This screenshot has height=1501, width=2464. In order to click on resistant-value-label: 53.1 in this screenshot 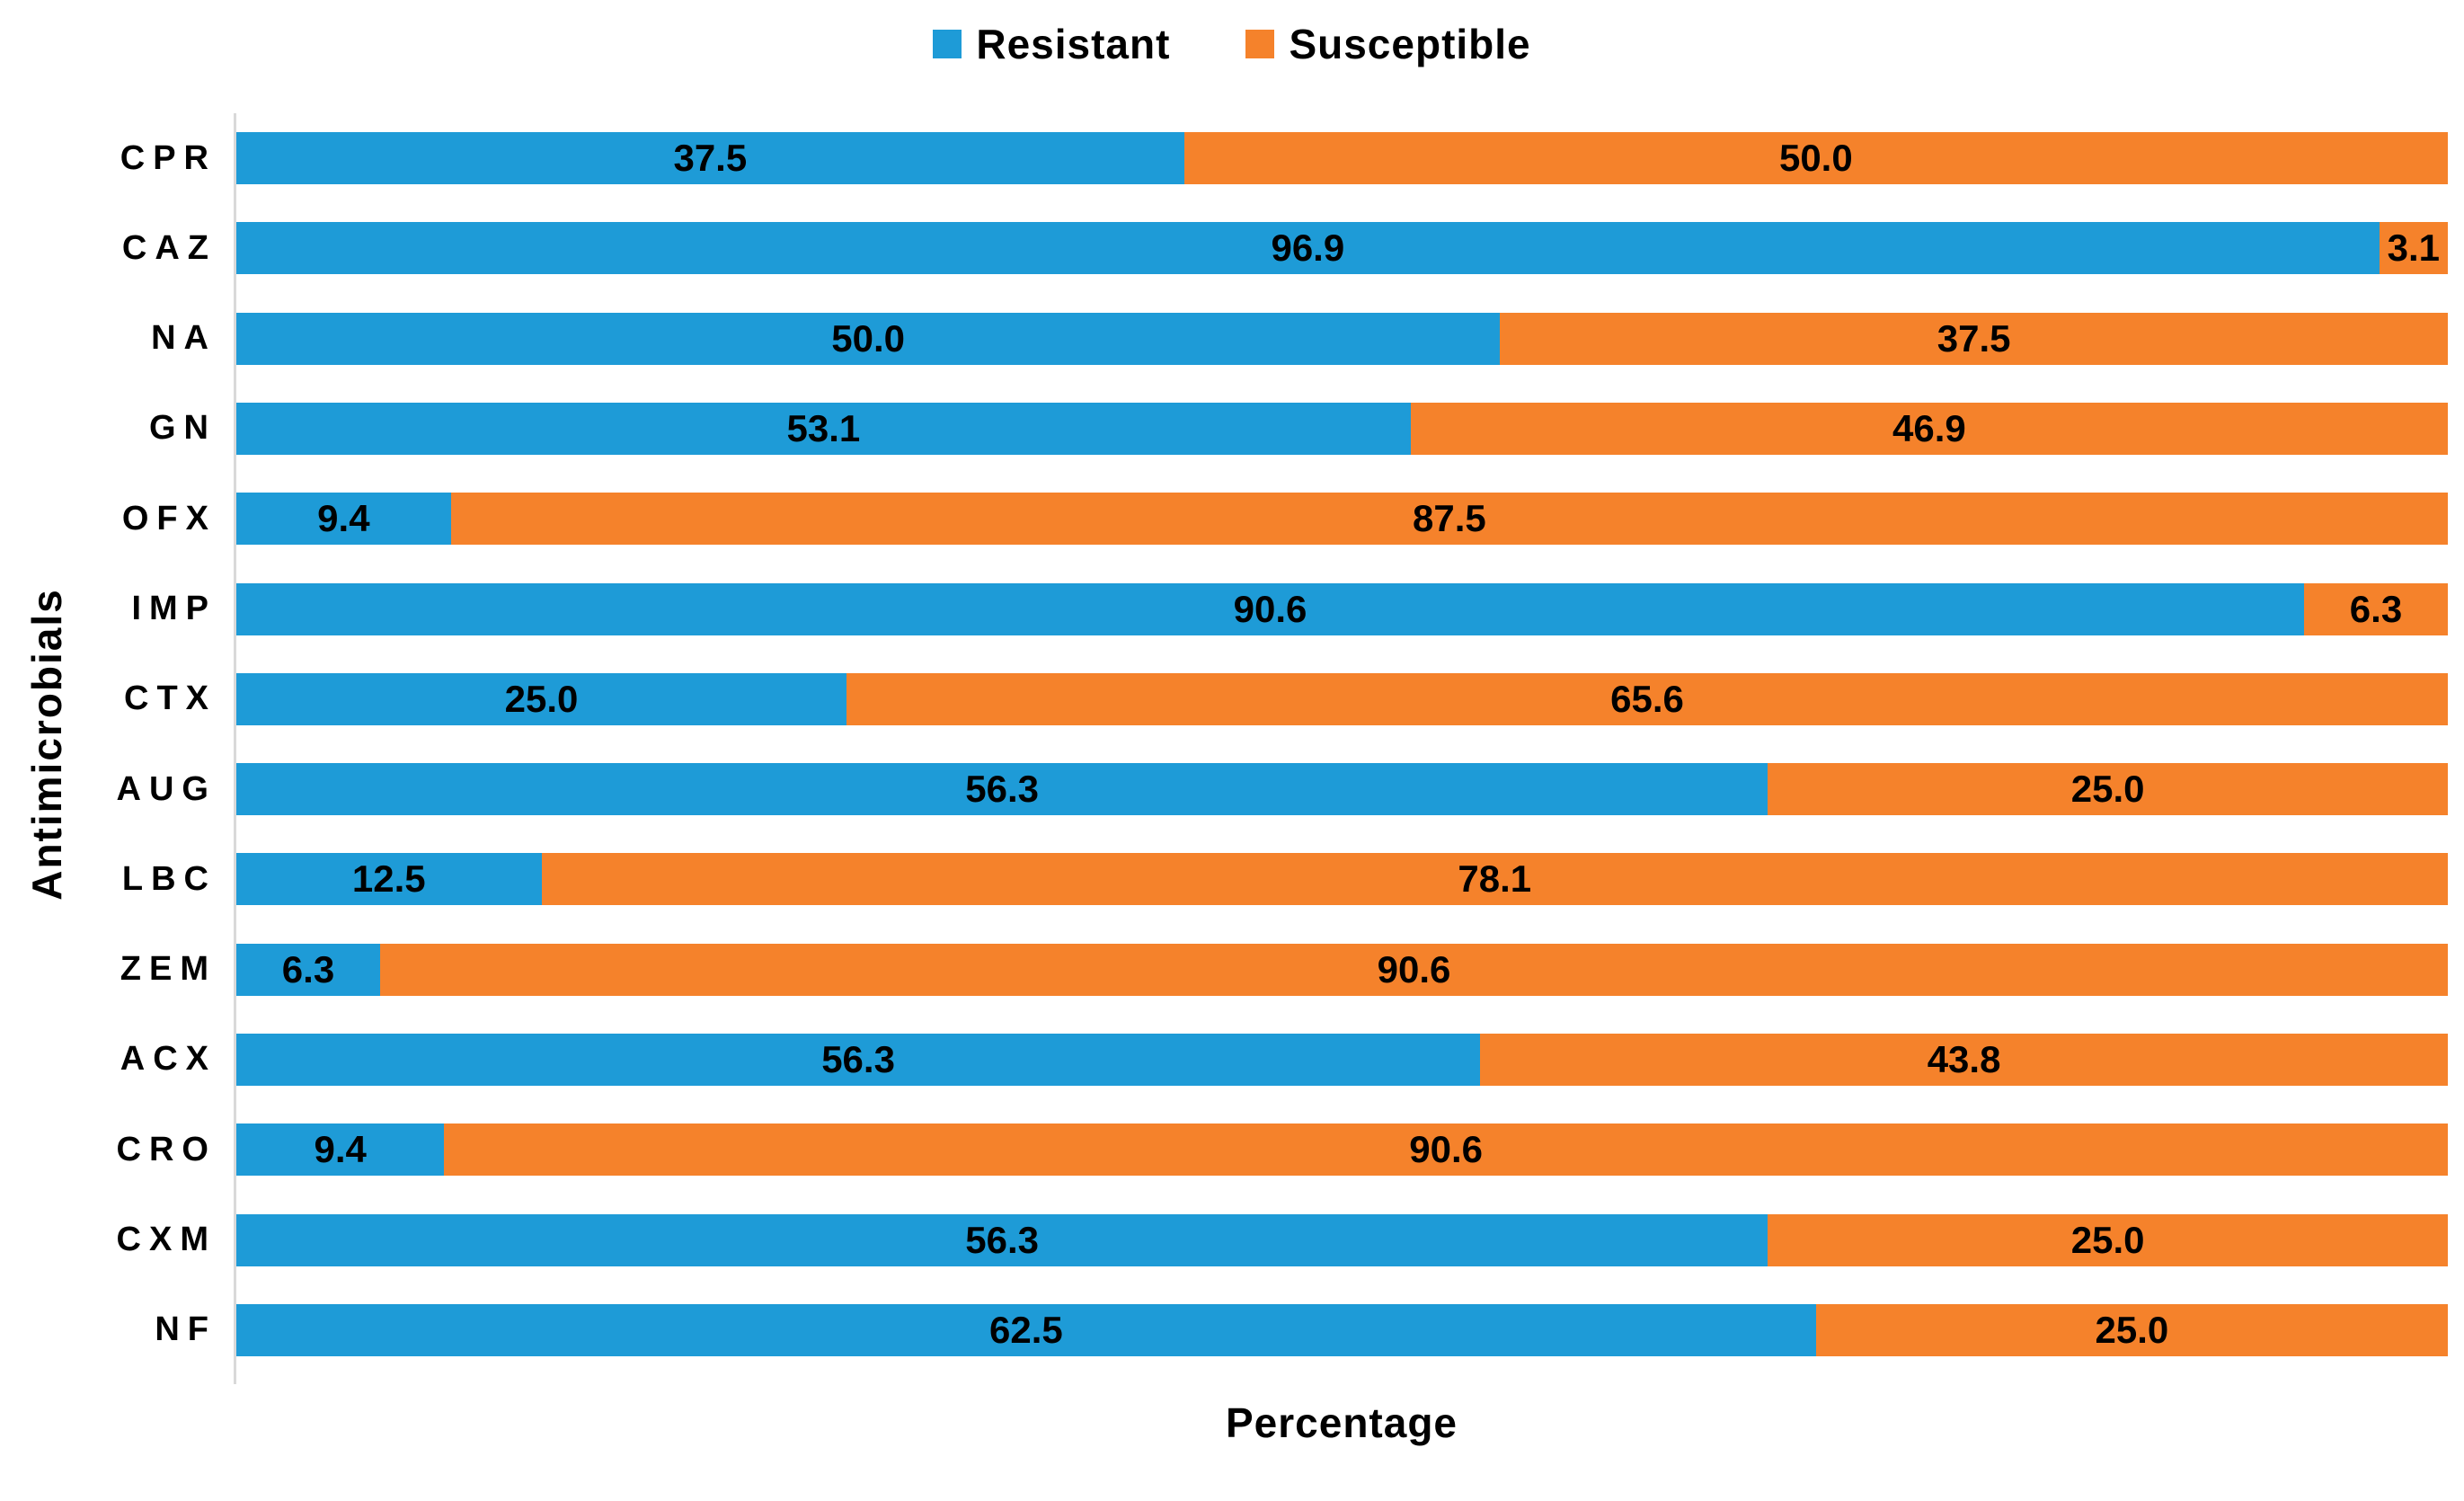, I will do `click(823, 428)`.